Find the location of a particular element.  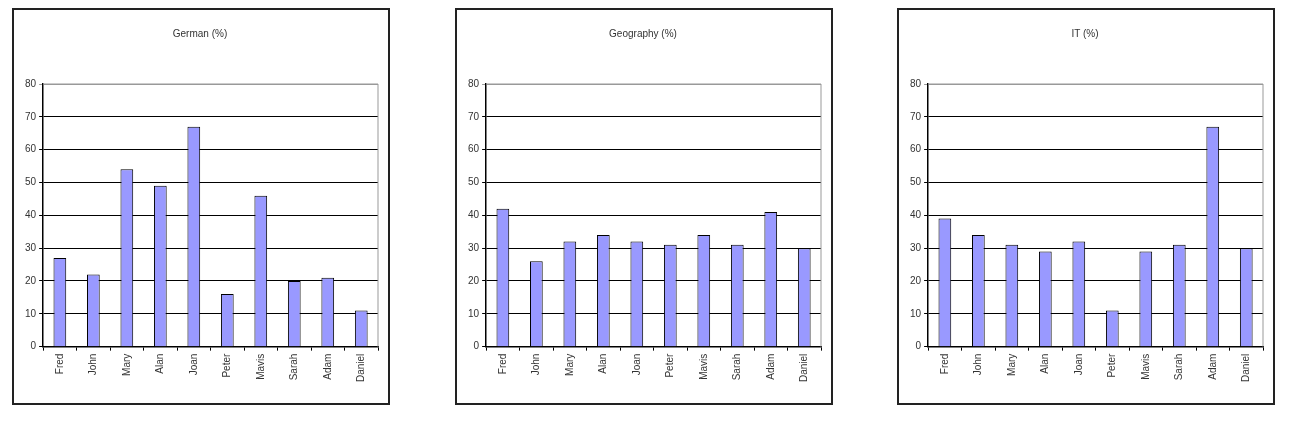

chart-title: Geography (%) is located at coordinates (643, 33).